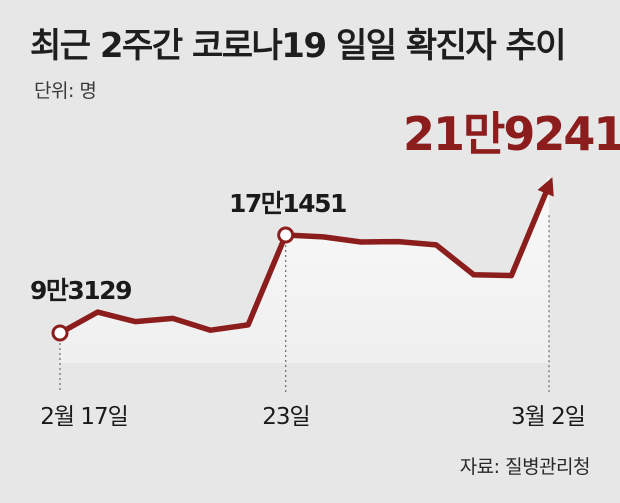  I want to click on data-label: 17만1451, so click(287, 203).